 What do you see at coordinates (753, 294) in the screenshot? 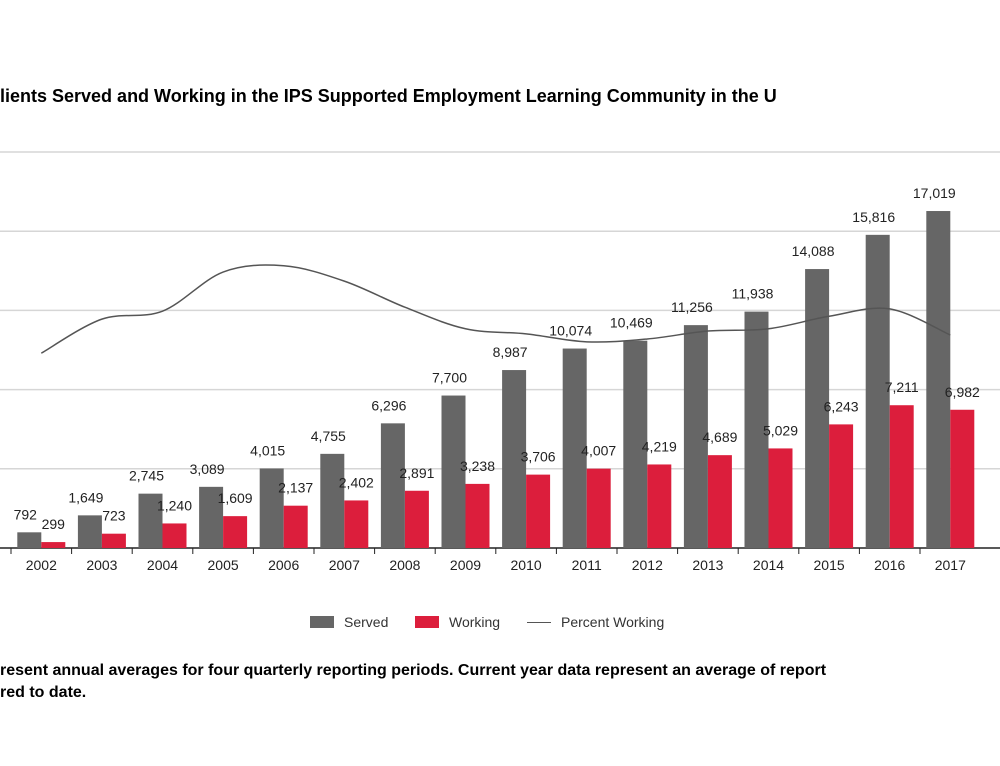
I see `data-label-served: 11,938` at bounding box center [753, 294].